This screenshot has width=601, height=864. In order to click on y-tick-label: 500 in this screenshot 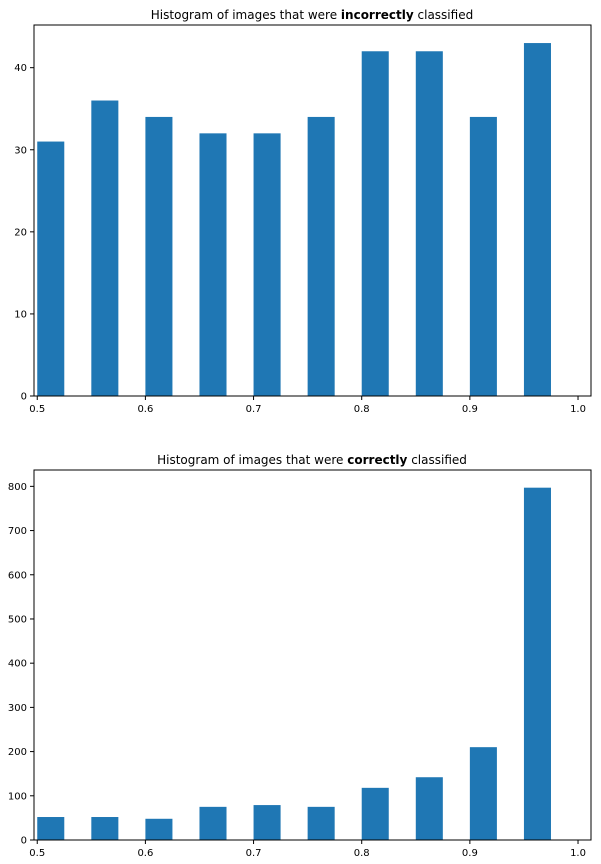, I will do `click(17, 619)`.